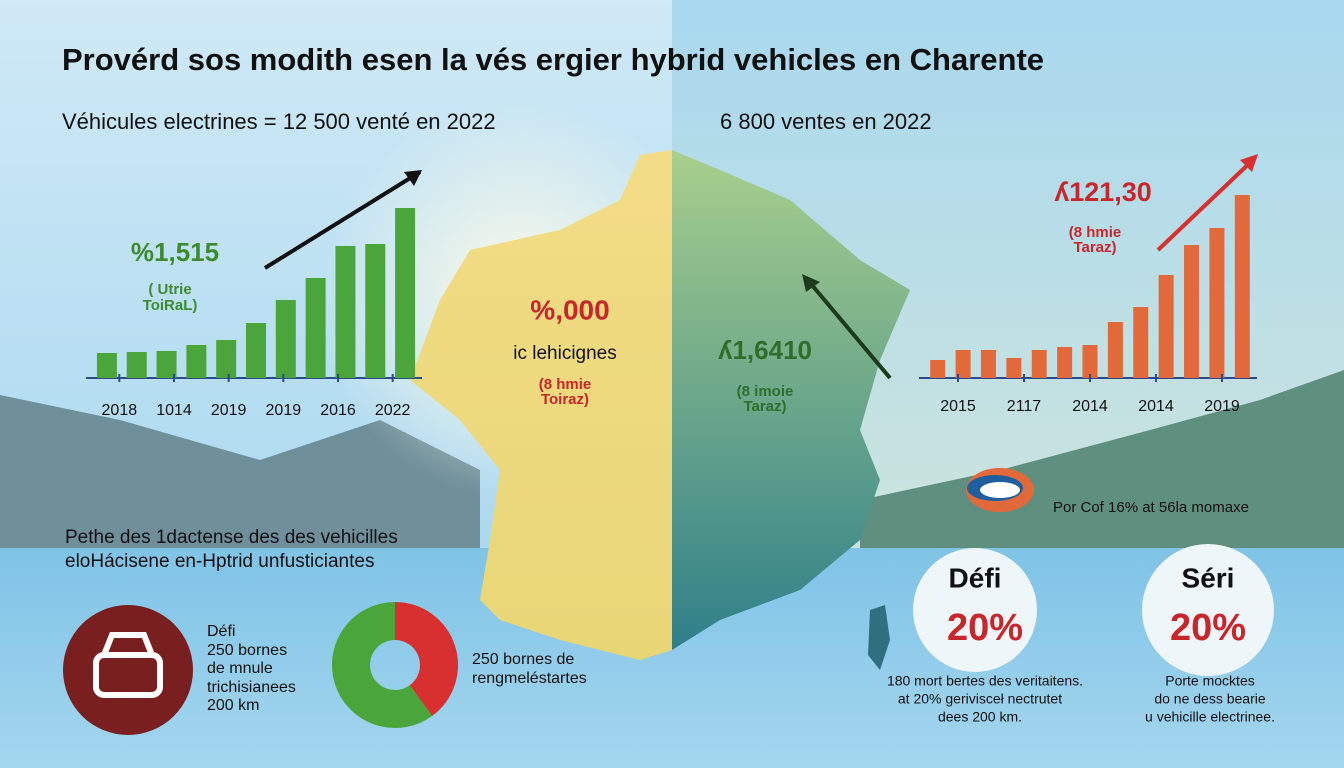  What do you see at coordinates (1103, 192) in the screenshot?
I see `chart-label: ʎ121,30` at bounding box center [1103, 192].